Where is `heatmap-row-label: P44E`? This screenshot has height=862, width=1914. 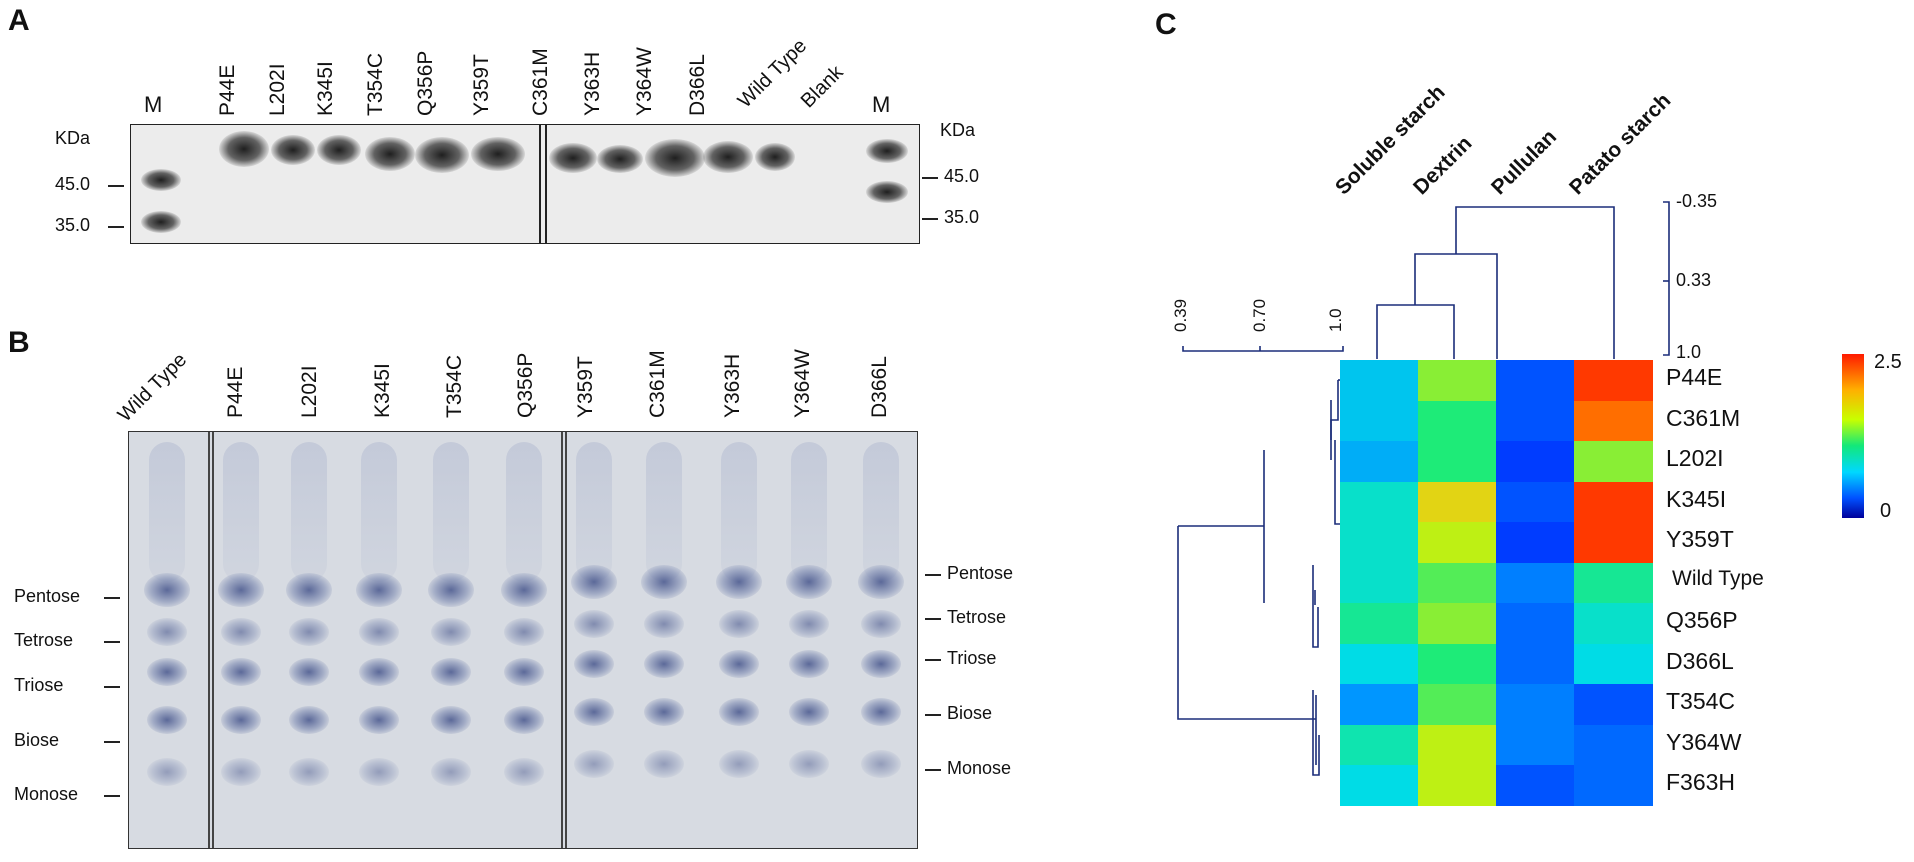 heatmap-row-label: P44E is located at coordinates (1694, 377).